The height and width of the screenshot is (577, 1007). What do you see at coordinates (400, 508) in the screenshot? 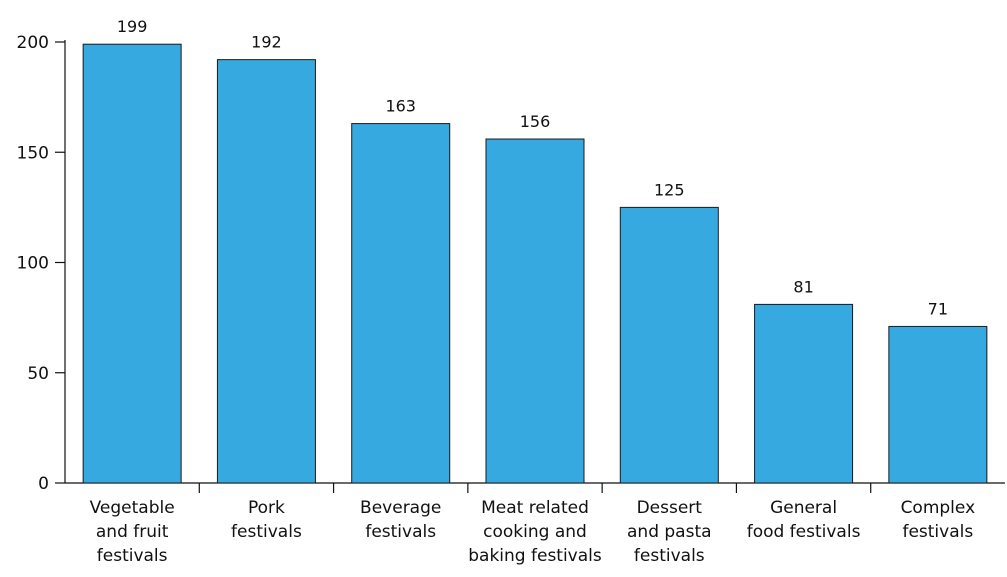
I see `x-category-label-line: Beverage` at bounding box center [400, 508].